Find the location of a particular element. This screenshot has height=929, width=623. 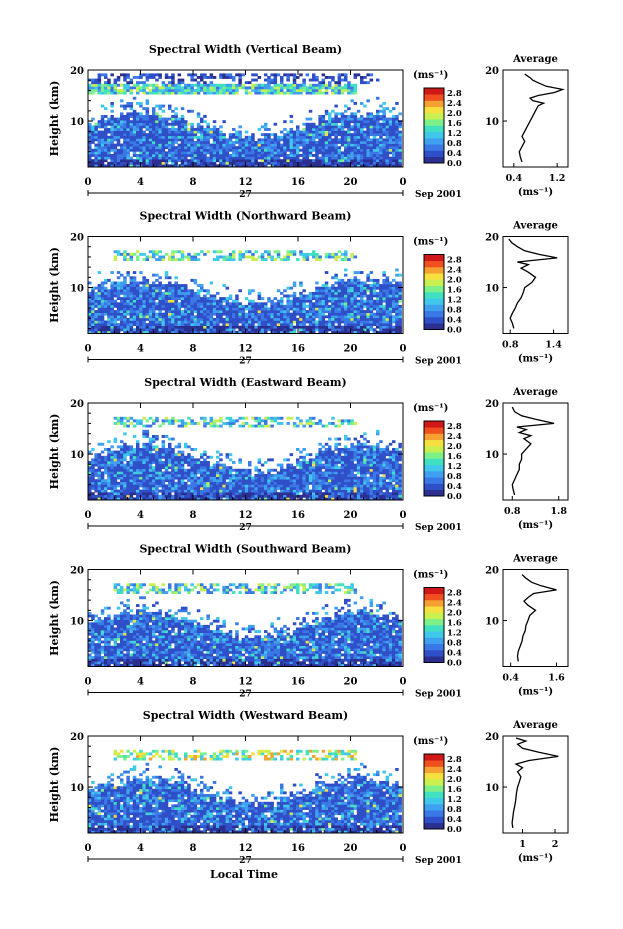

colorbar-segment is located at coordinates (434, 314).